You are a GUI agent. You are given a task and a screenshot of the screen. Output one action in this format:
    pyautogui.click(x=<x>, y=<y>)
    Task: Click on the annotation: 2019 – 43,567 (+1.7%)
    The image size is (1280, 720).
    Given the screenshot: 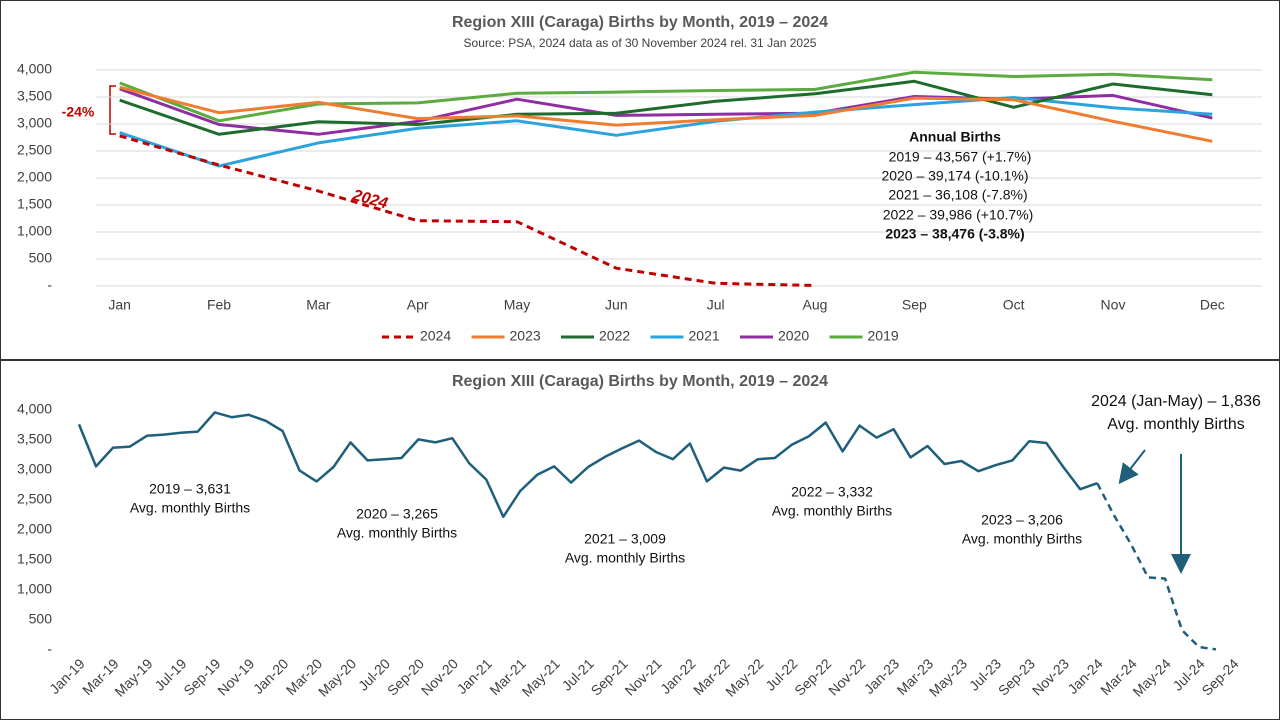 What is the action you would take?
    pyautogui.click(x=960, y=157)
    